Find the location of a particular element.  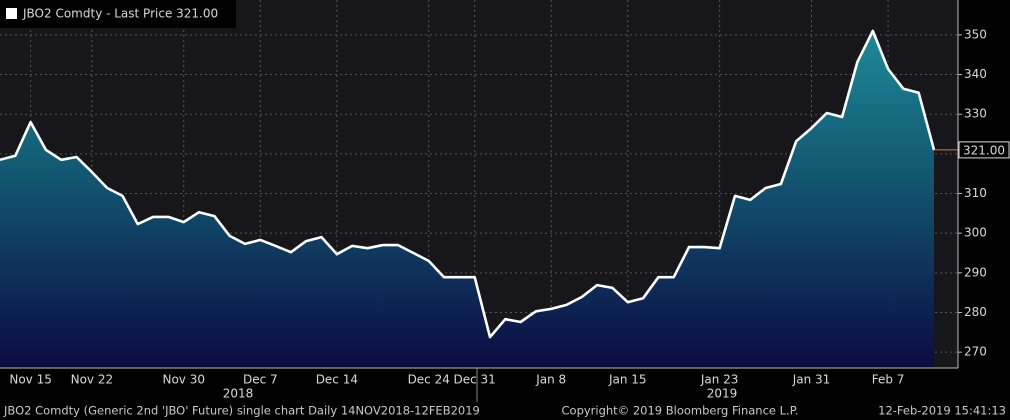

x-tick-label: Nov 15 is located at coordinates (30, 380).